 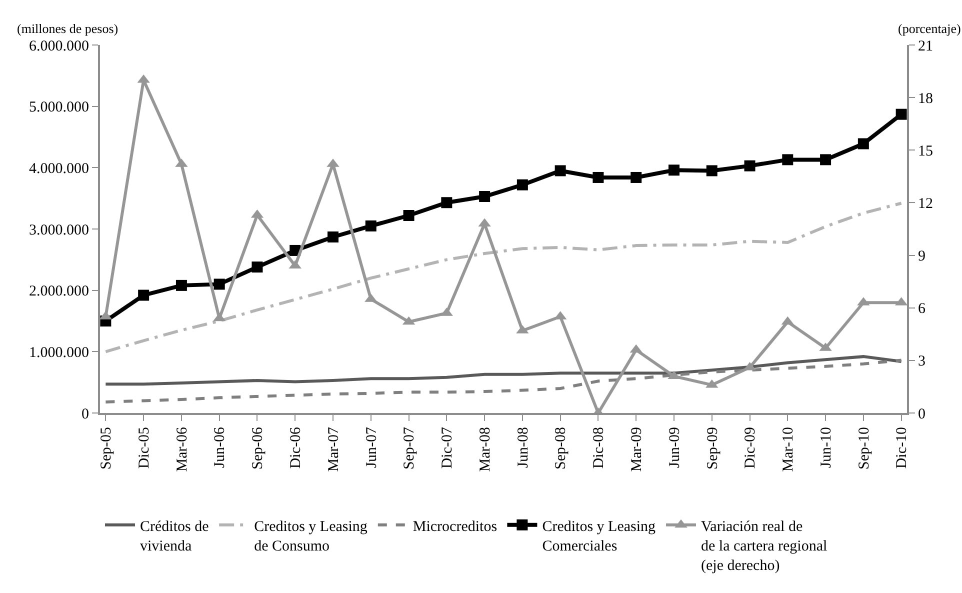 What do you see at coordinates (455, 526) in the screenshot?
I see `legend-label: Microcreditos` at bounding box center [455, 526].